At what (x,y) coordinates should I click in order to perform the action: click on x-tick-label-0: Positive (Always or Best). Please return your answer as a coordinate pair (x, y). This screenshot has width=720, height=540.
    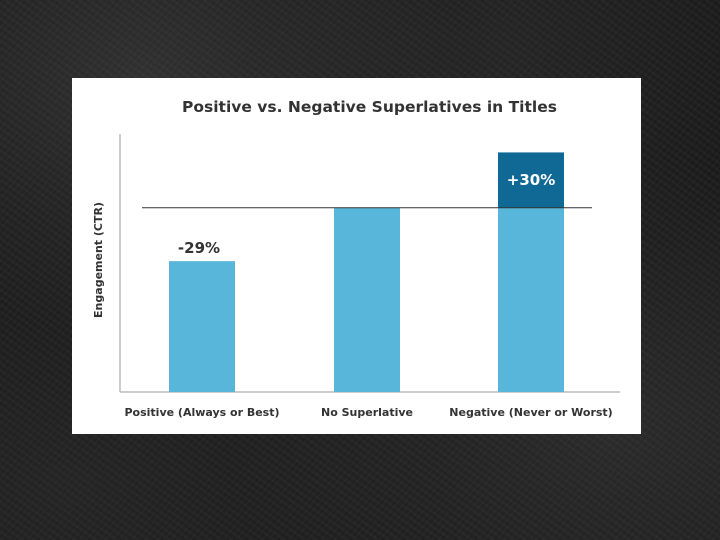
    Looking at the image, I should click on (201, 412).